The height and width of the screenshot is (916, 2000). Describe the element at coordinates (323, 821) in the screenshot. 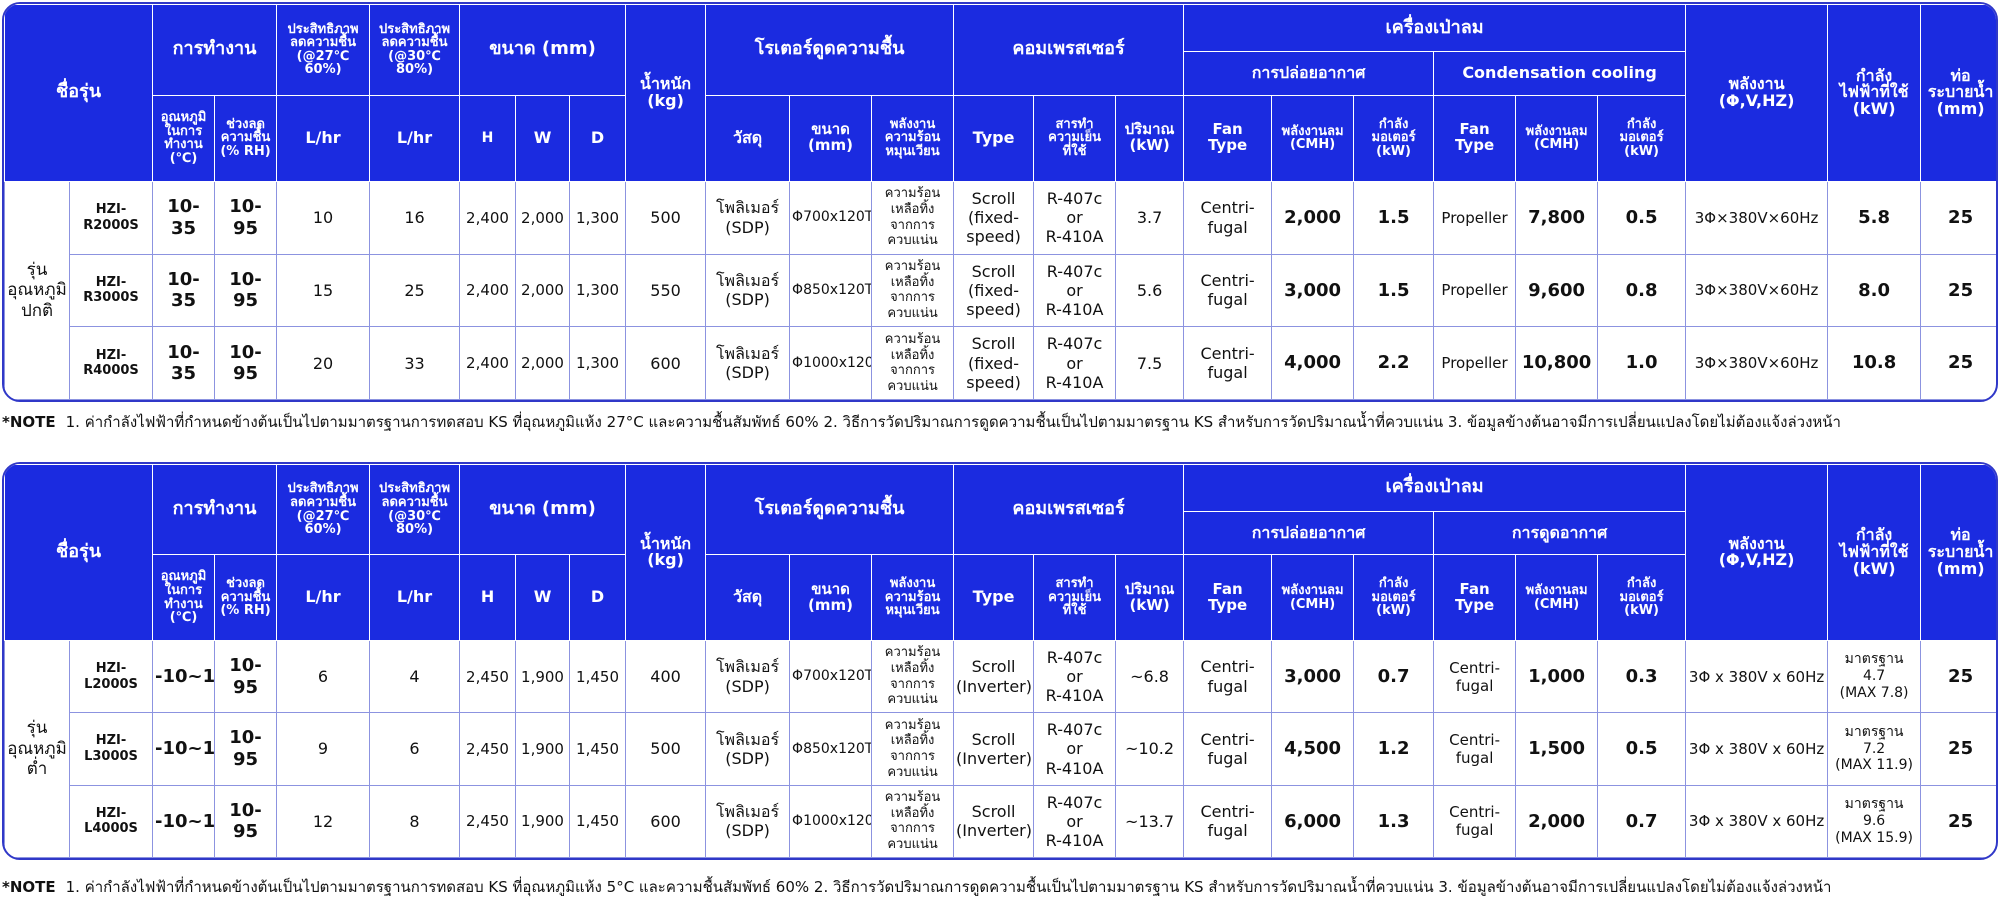

I see `efficiency-27c-cell: 12` at that location.